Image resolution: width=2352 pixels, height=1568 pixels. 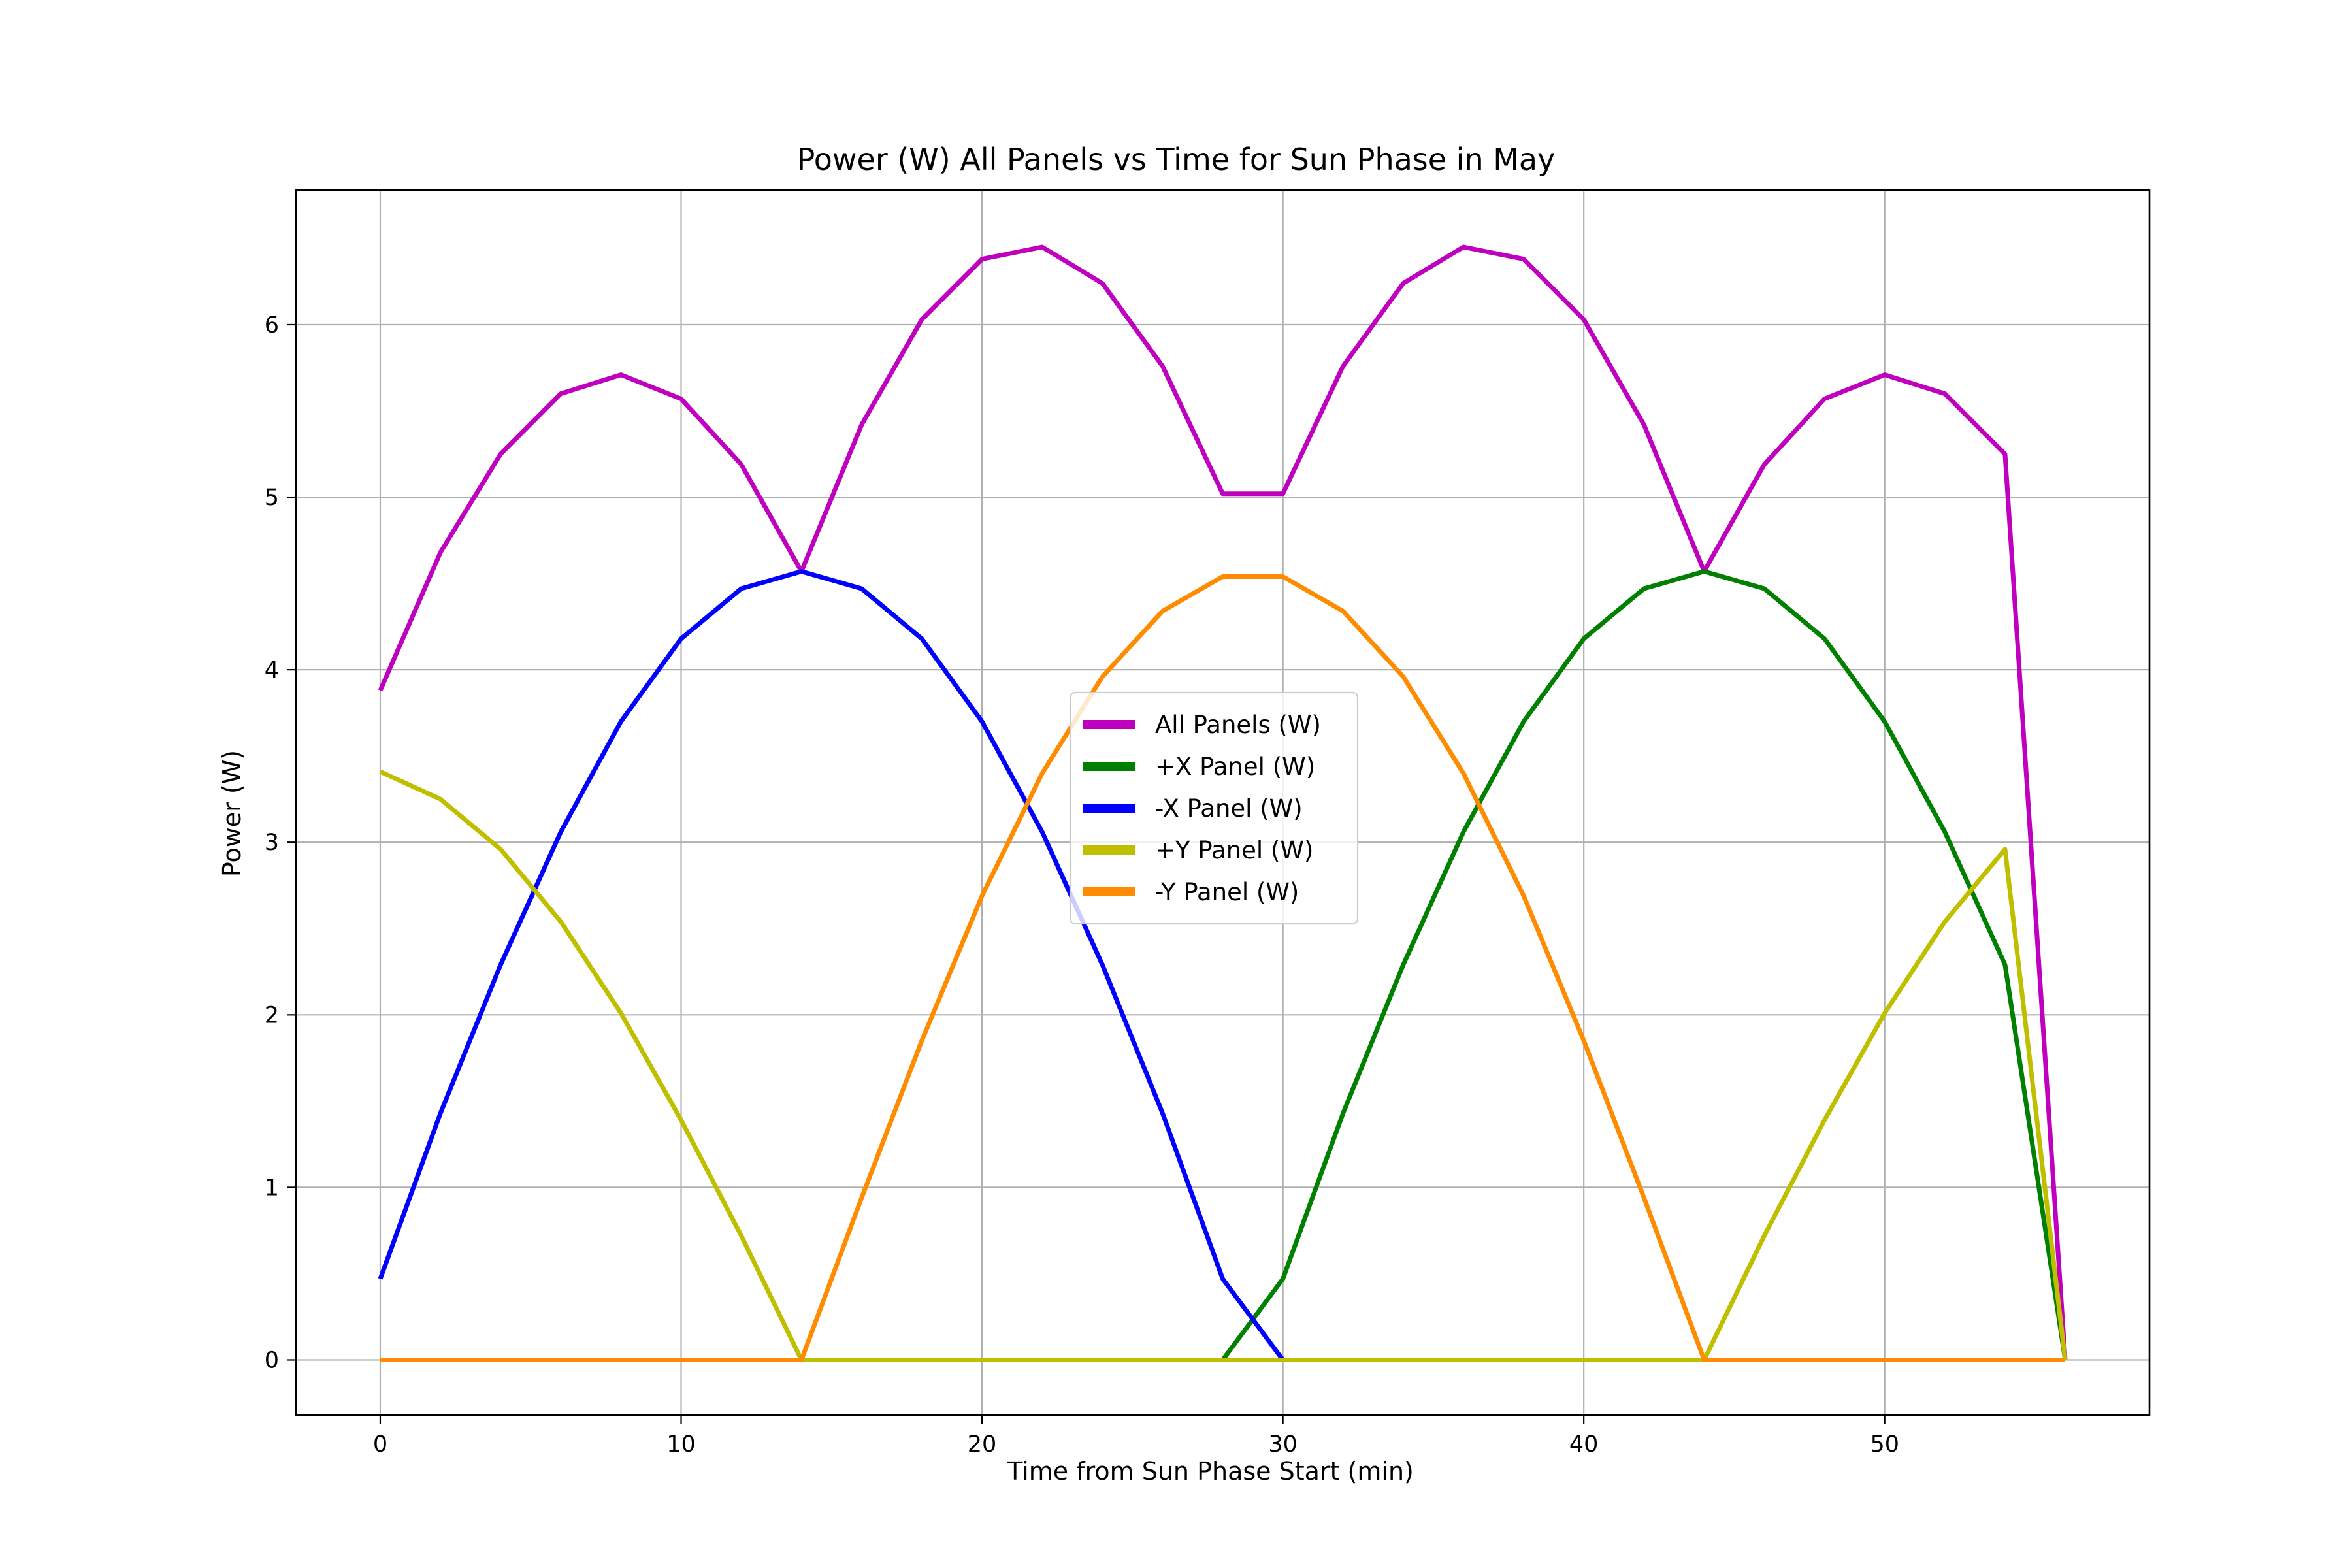 What do you see at coordinates (380, 1444) in the screenshot?
I see `x-tick-label: 0` at bounding box center [380, 1444].